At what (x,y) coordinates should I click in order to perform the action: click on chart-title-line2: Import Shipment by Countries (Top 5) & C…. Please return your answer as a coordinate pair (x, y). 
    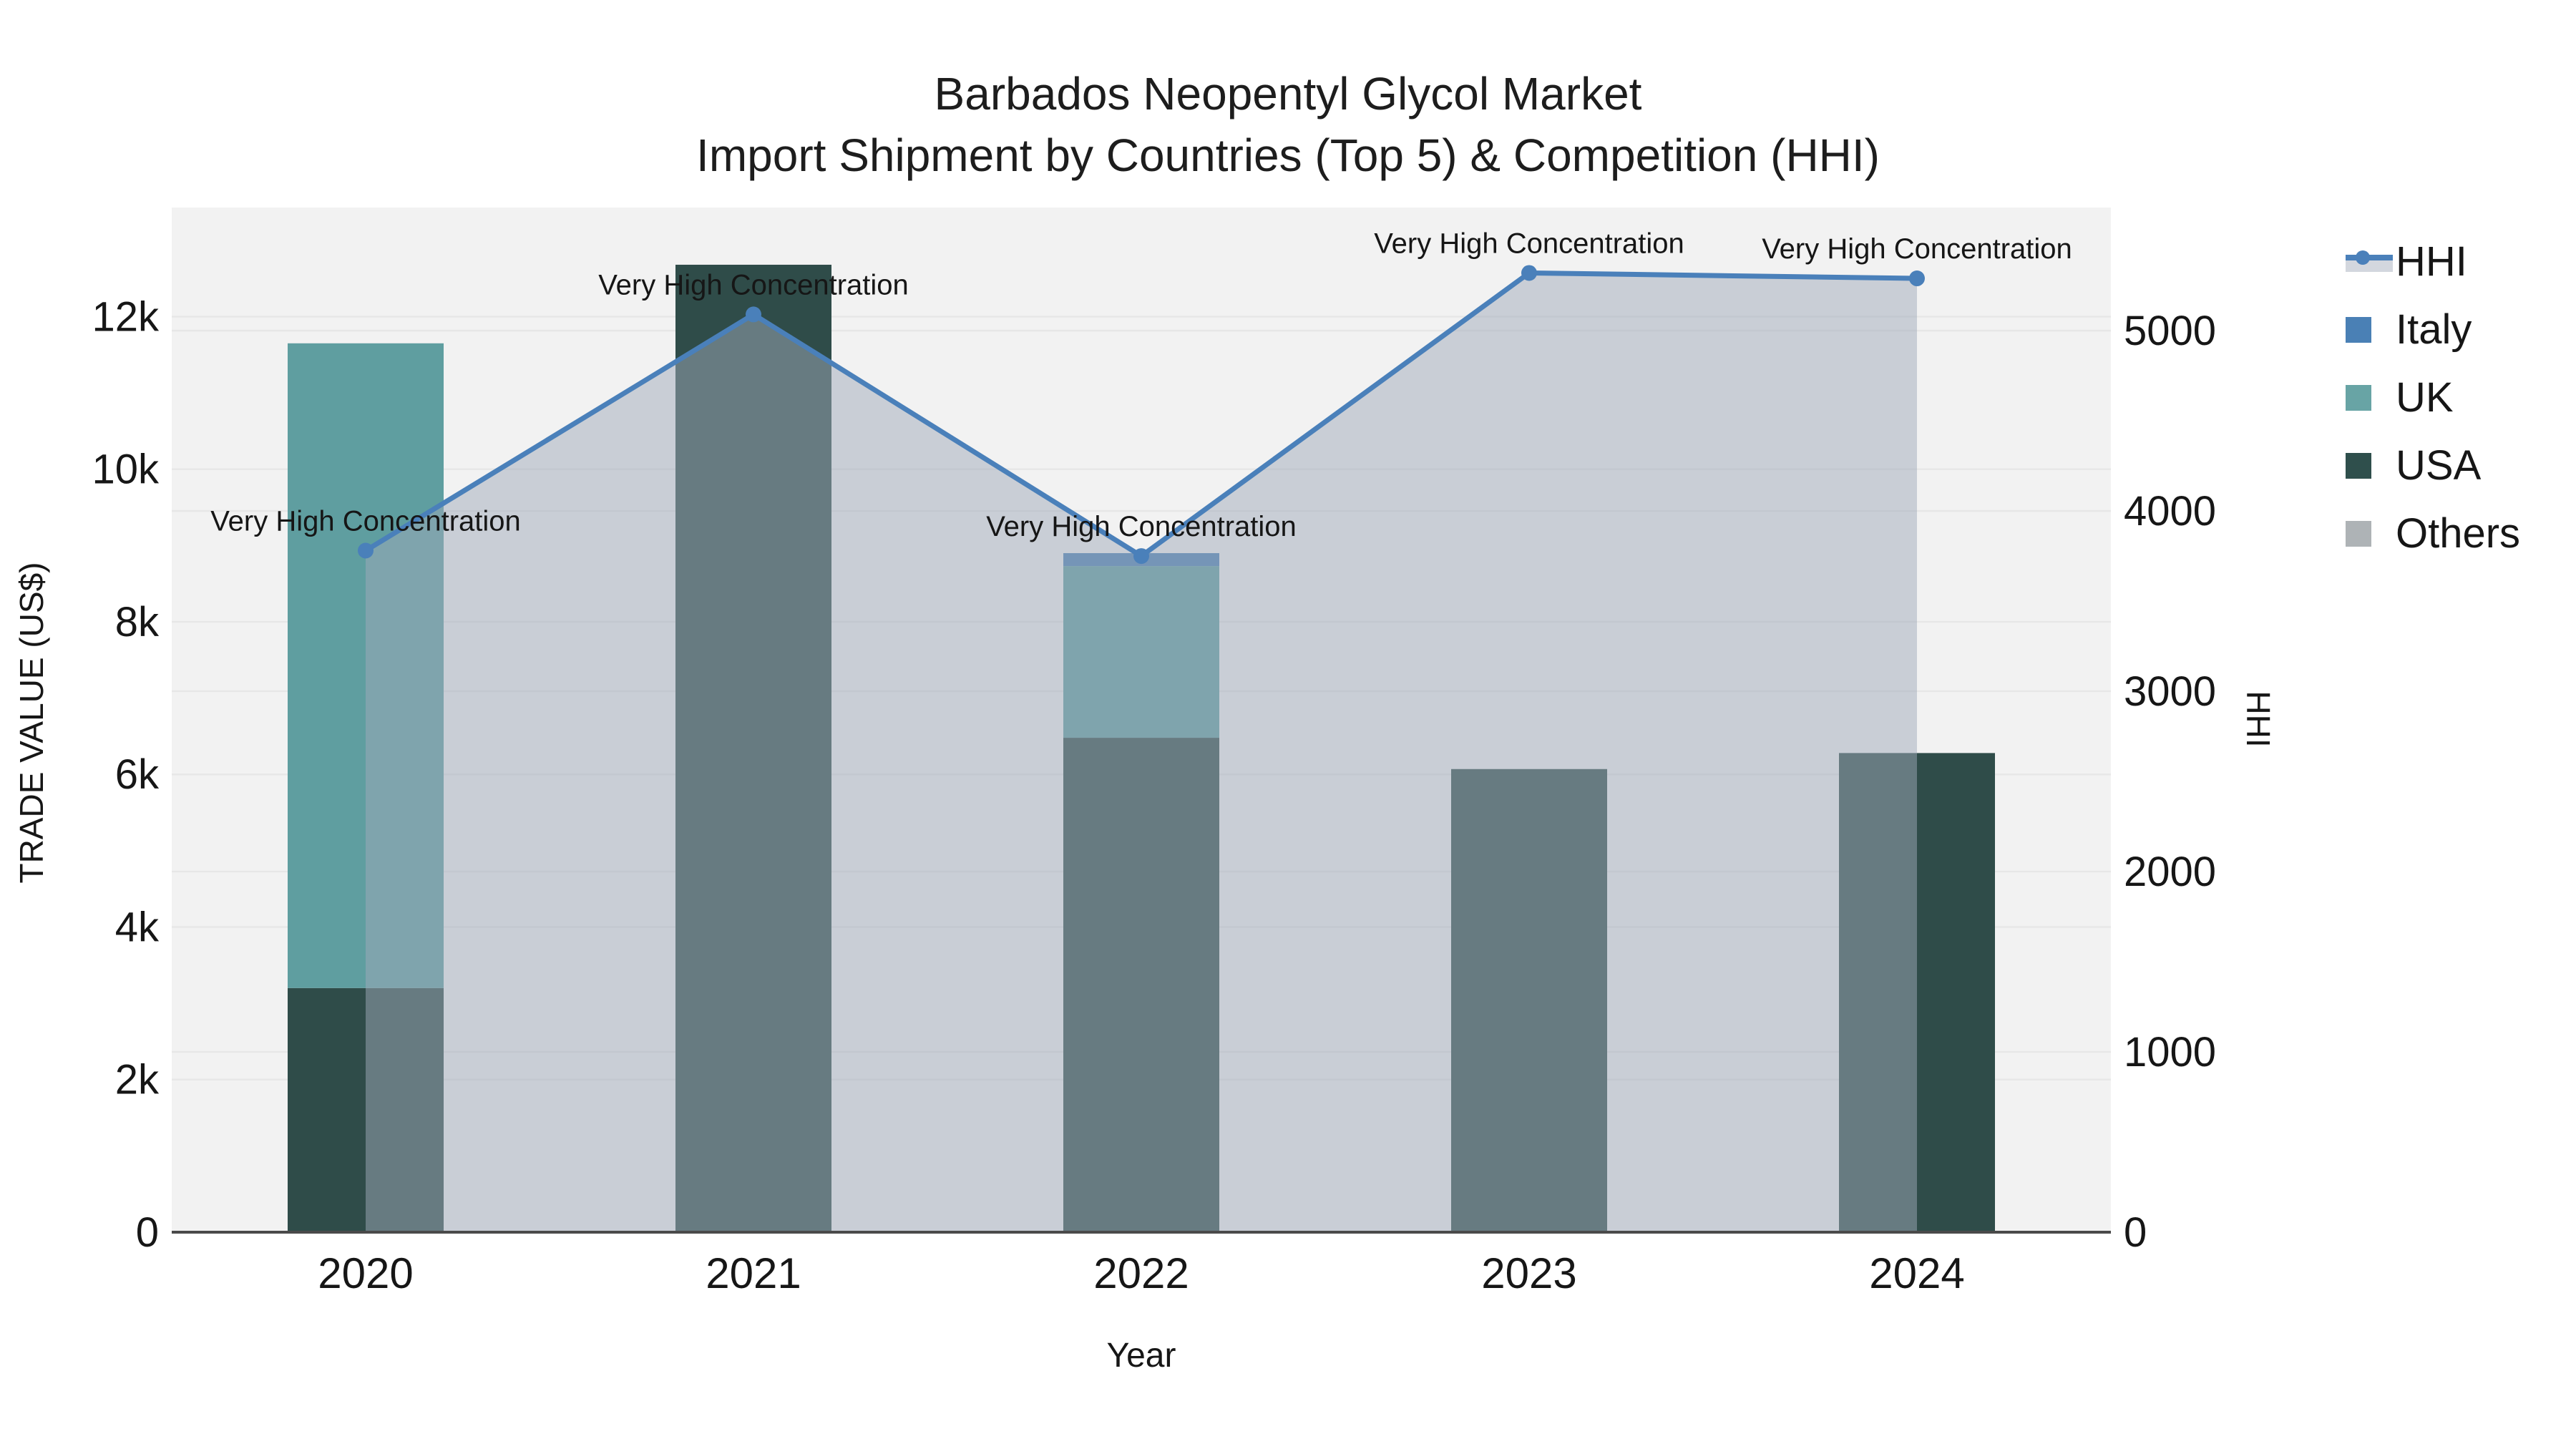
    Looking at the image, I should click on (1288, 155).